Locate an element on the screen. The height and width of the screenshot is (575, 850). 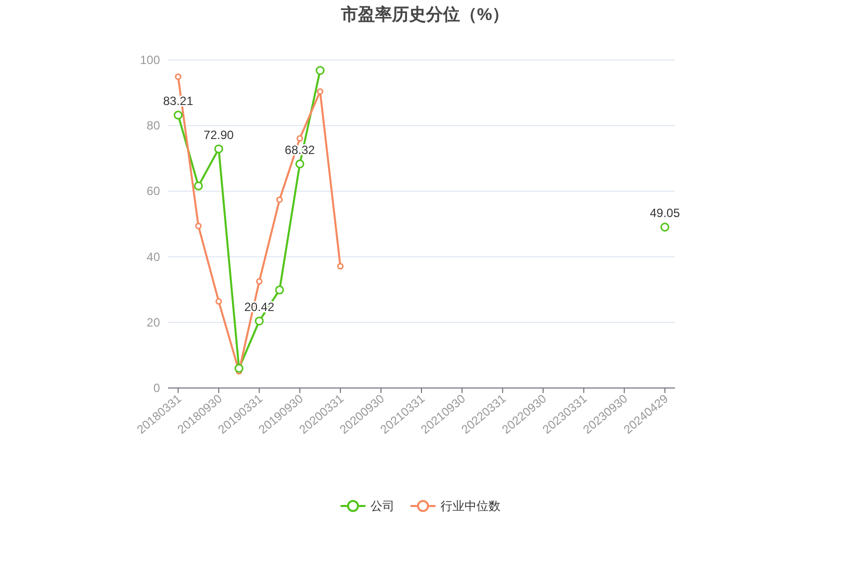
y-tick-label: 0 is located at coordinates (156, 388).